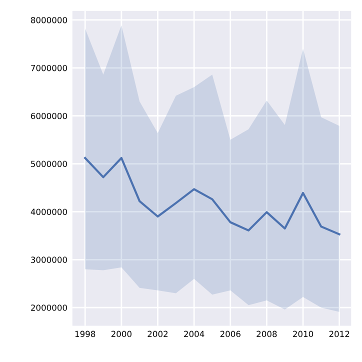 Image resolution: width=362 pixels, height=362 pixels. Describe the element at coordinates (48, 20) in the screenshot. I see `y-tick-label: 8000000` at that location.